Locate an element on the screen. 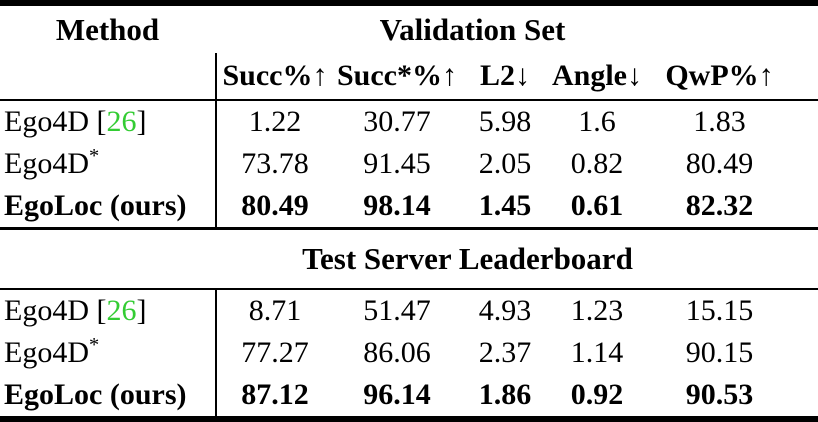  value-cell: 1.86 is located at coordinates (505, 394).